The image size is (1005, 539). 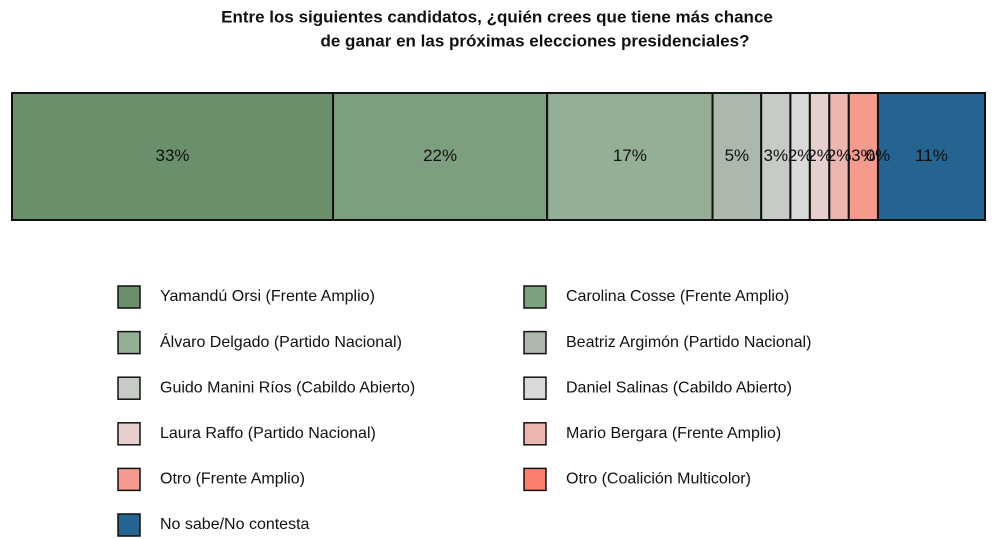 I want to click on value-label: 33%, so click(x=173, y=155).